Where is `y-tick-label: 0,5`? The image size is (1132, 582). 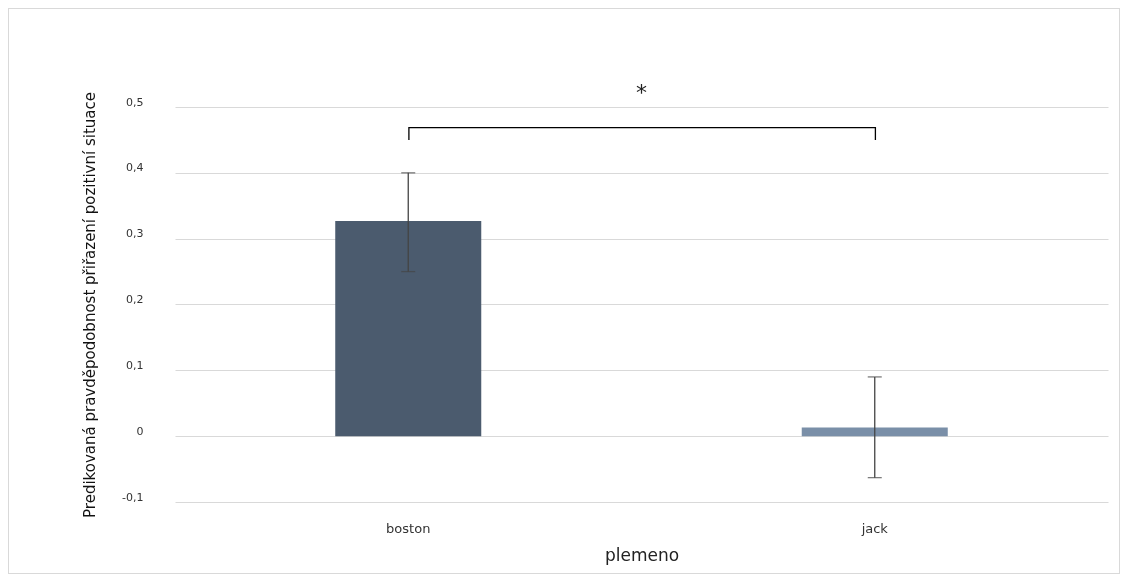
y-tick-label: 0,5 is located at coordinates (135, 102).